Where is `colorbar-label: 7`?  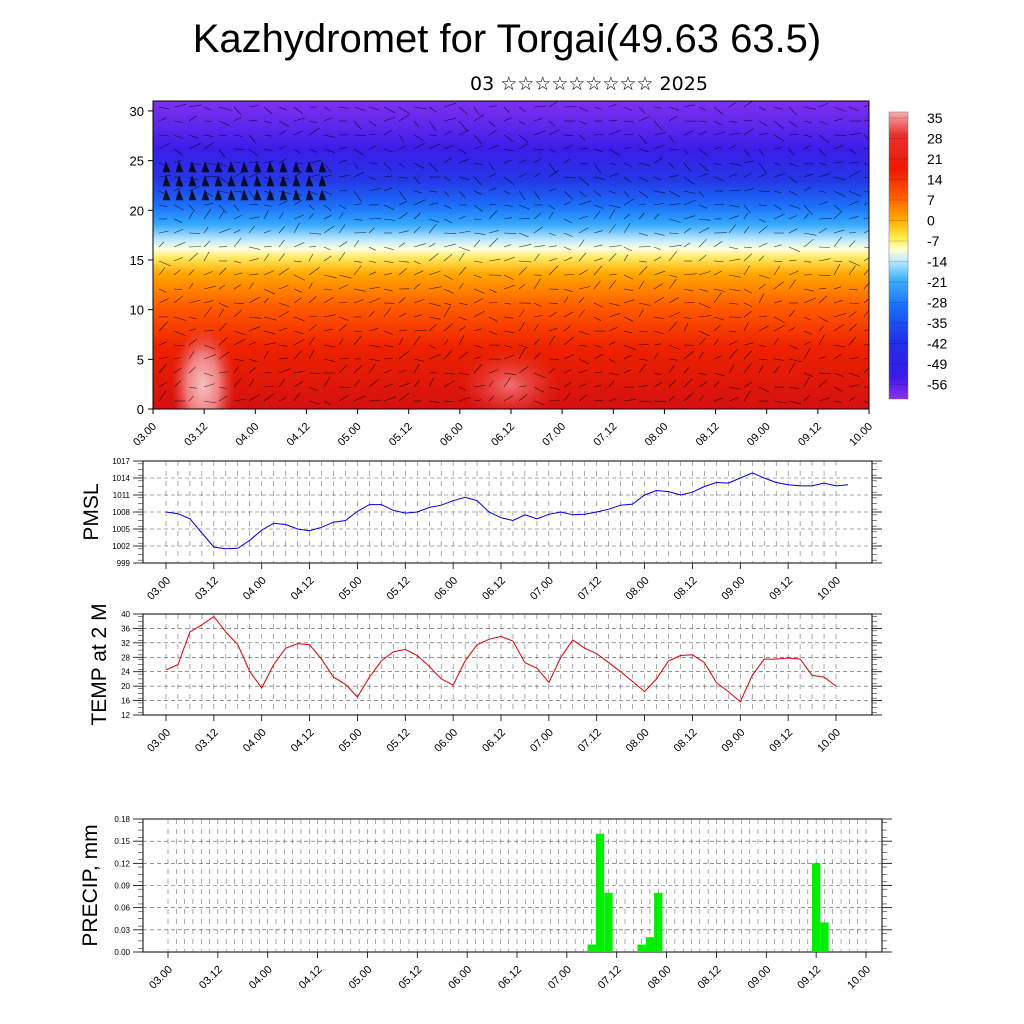
colorbar-label: 7 is located at coordinates (931, 200).